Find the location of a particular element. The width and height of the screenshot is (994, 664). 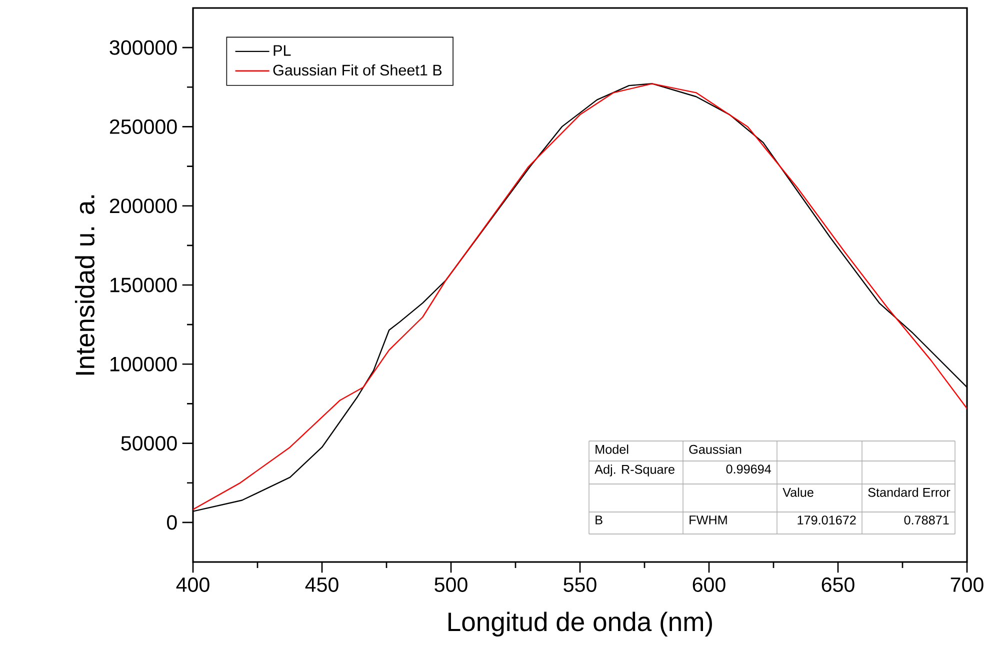

x-tick-label: 650 is located at coordinates (838, 584).